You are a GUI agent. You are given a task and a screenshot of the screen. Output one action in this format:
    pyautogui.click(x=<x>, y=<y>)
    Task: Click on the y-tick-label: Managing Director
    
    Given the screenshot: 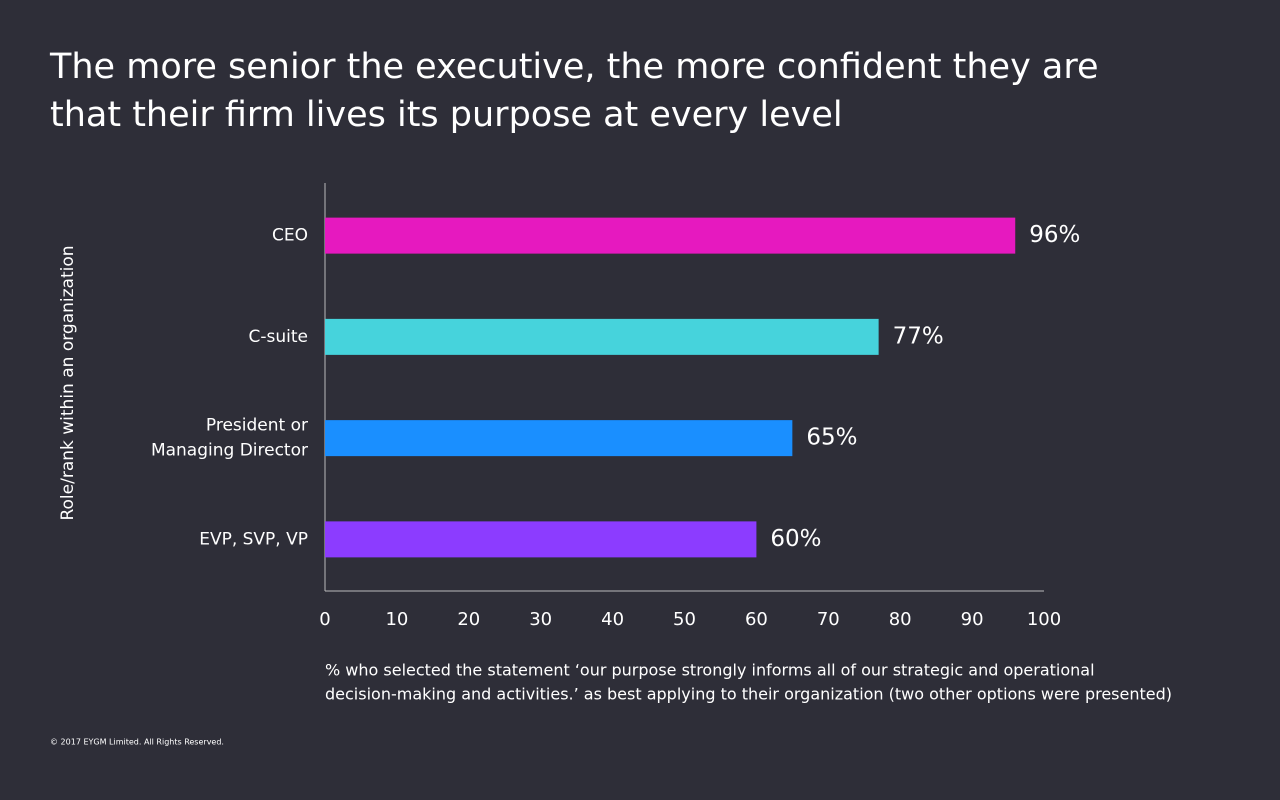 What is the action you would take?
    pyautogui.click(x=229, y=451)
    